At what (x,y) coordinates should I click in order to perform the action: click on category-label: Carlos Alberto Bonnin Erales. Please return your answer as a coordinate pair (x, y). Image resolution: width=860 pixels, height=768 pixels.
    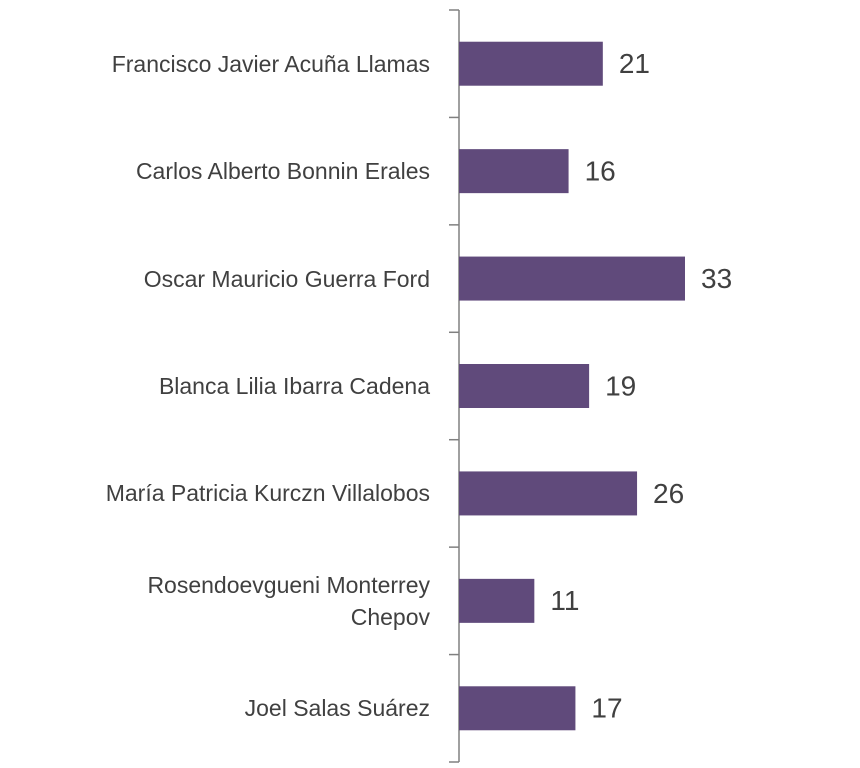
    Looking at the image, I should click on (282, 171).